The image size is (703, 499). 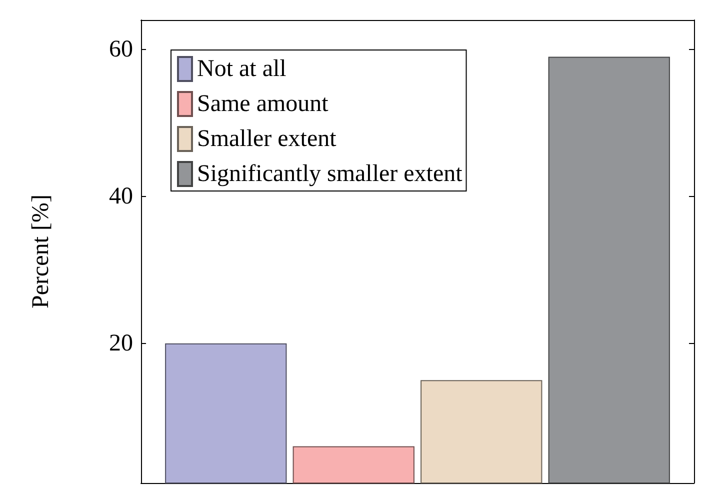 I want to click on y-tick-label: 60, so click(x=121, y=49).